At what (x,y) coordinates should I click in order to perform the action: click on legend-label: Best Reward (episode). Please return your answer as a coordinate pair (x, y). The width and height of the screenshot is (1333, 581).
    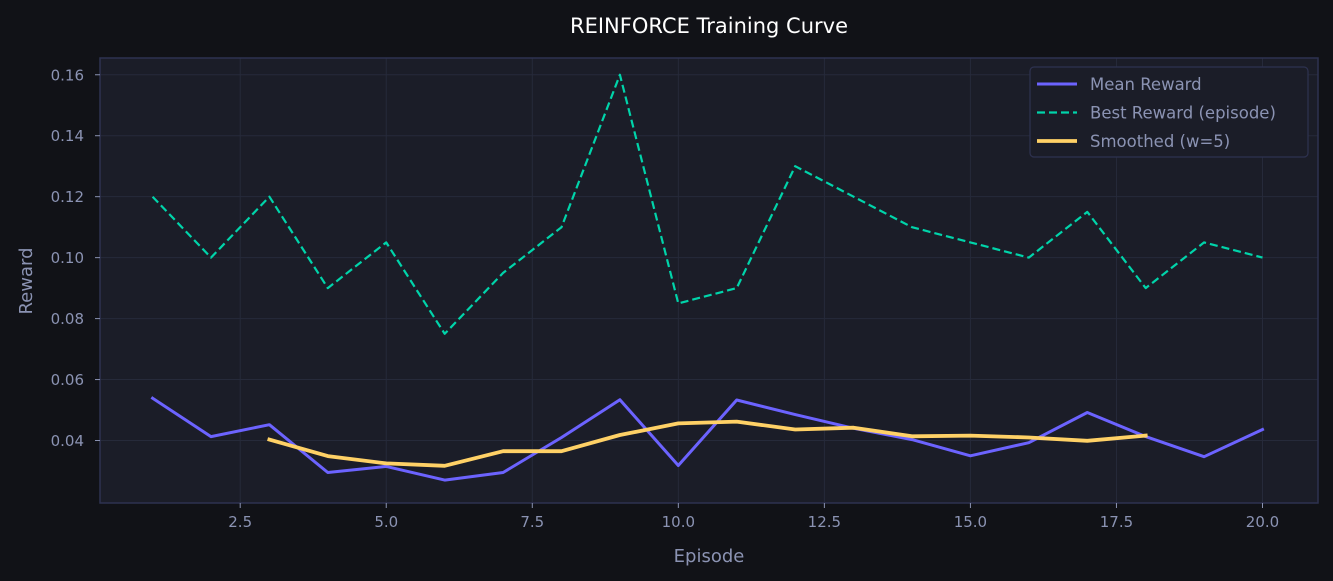
    Looking at the image, I should click on (1183, 113).